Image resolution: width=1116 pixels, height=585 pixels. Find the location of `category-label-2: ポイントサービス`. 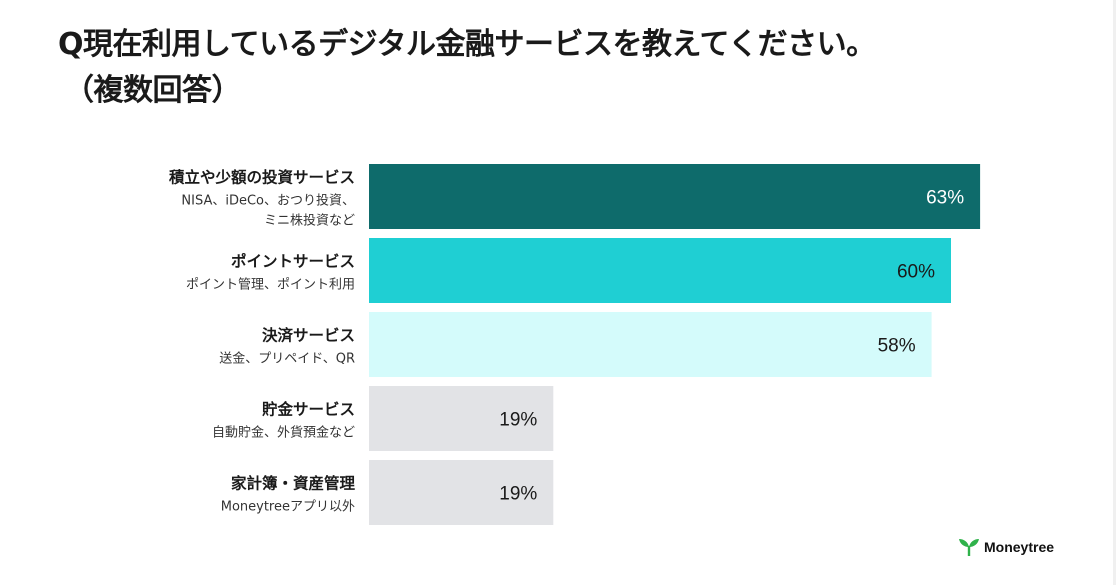

category-label-2: ポイントサービス is located at coordinates (293, 261).